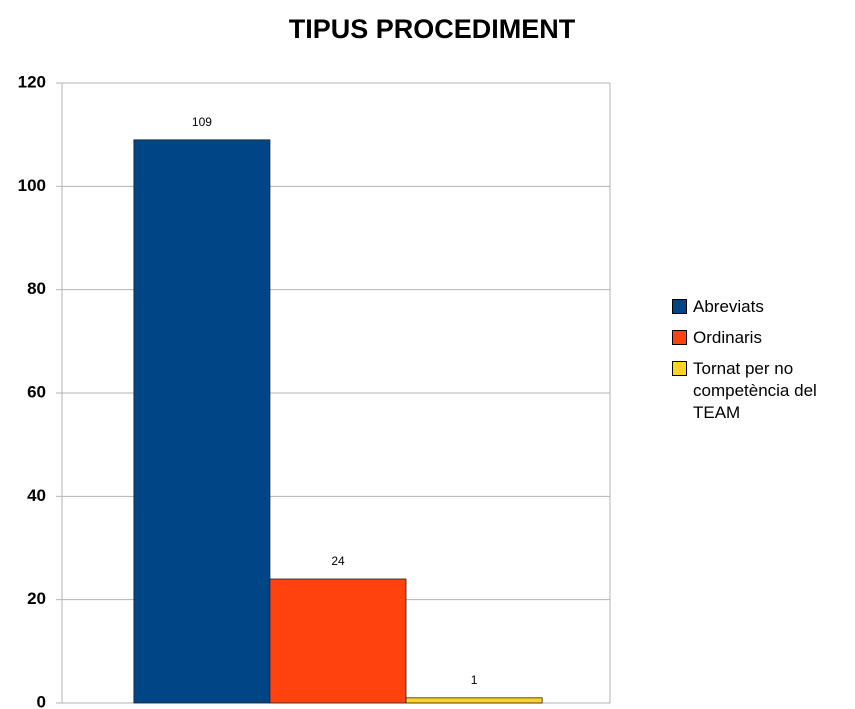 Image resolution: width=855 pixels, height=709 pixels. I want to click on legend-label: Tornat per no competència del TEAM, so click(755, 390).